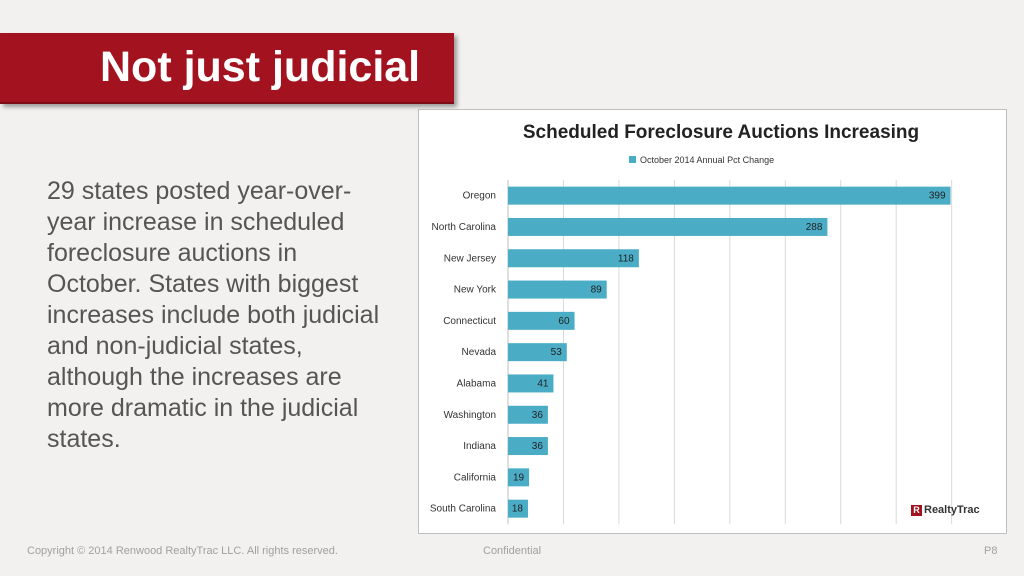 The image size is (1024, 576). I want to click on category-label: Washington, so click(470, 415).